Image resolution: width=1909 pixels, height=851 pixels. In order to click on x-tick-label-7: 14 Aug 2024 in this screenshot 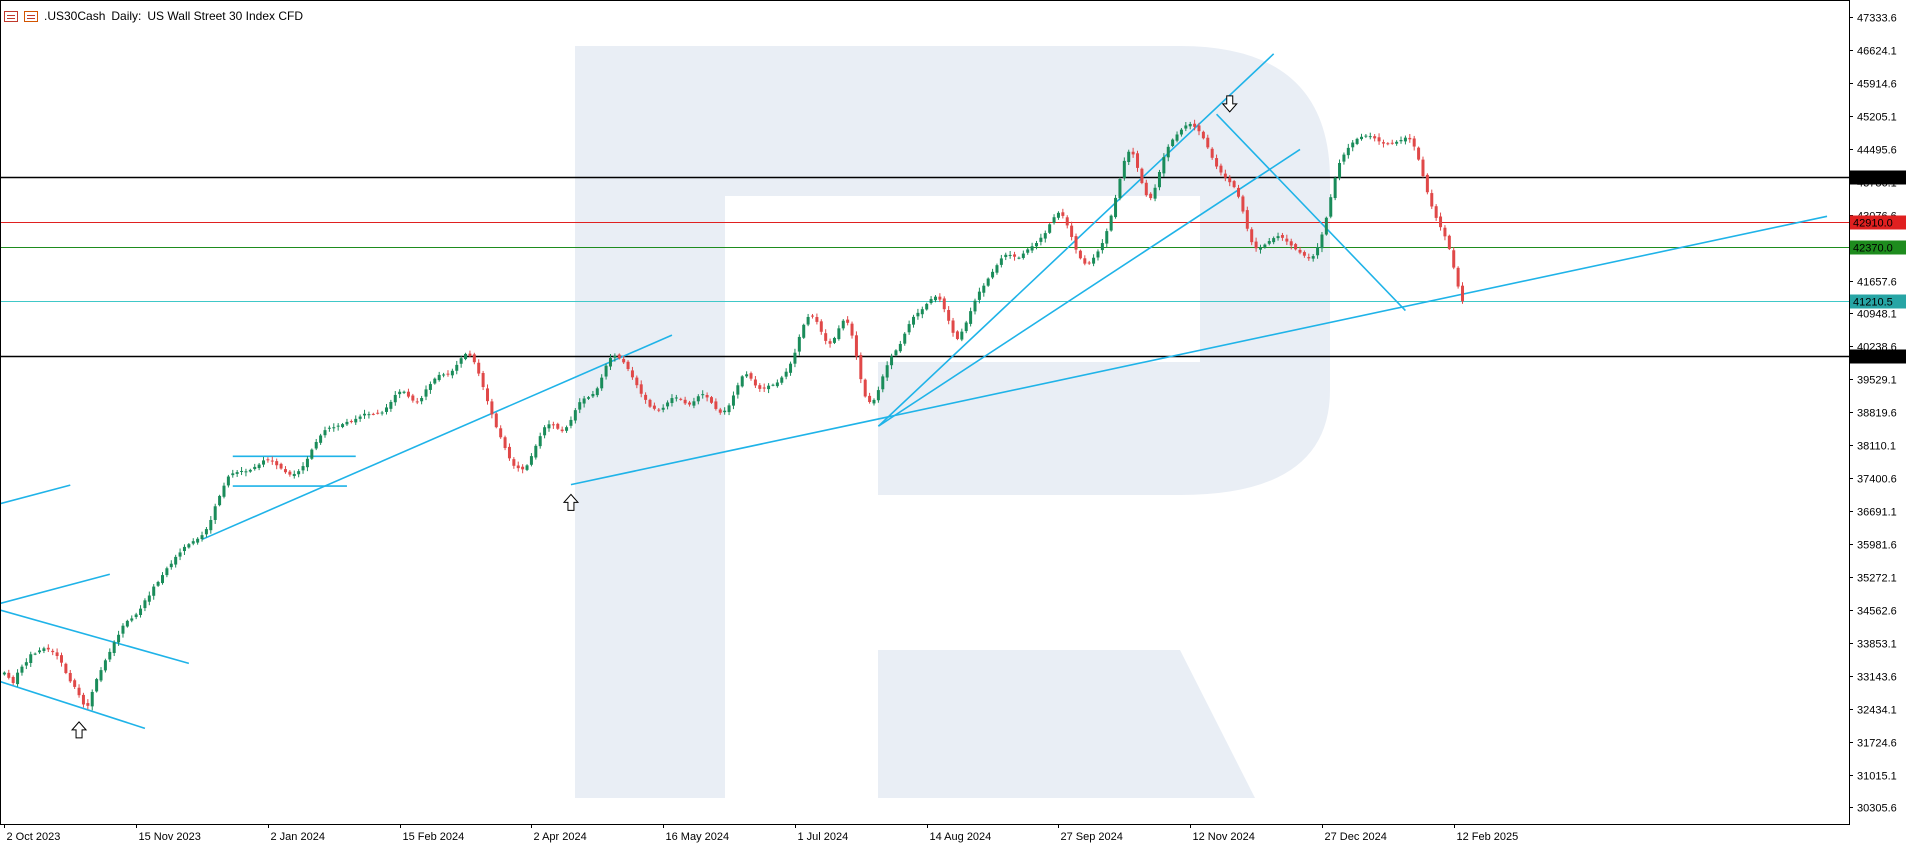, I will do `click(961, 837)`.